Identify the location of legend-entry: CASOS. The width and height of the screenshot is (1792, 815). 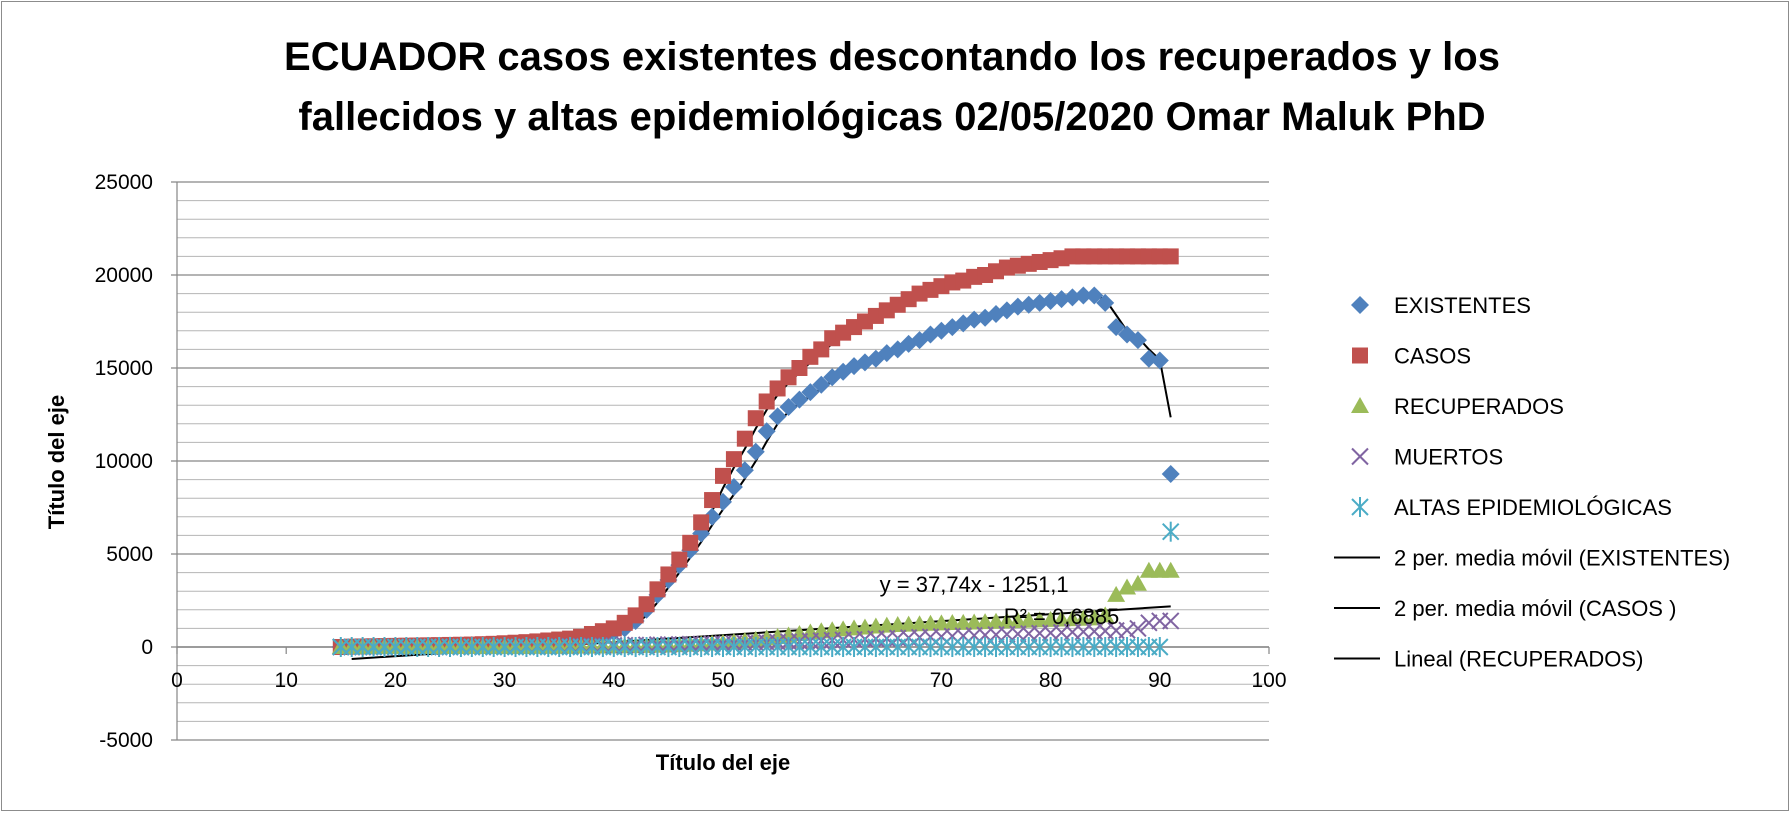
(1411, 356).